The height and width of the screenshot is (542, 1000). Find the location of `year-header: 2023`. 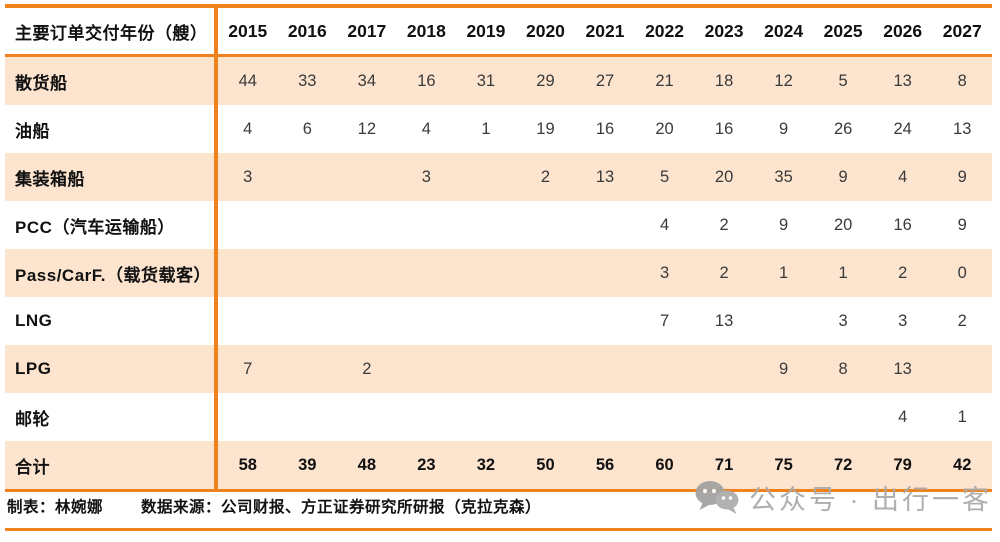

year-header: 2023 is located at coordinates (724, 30).